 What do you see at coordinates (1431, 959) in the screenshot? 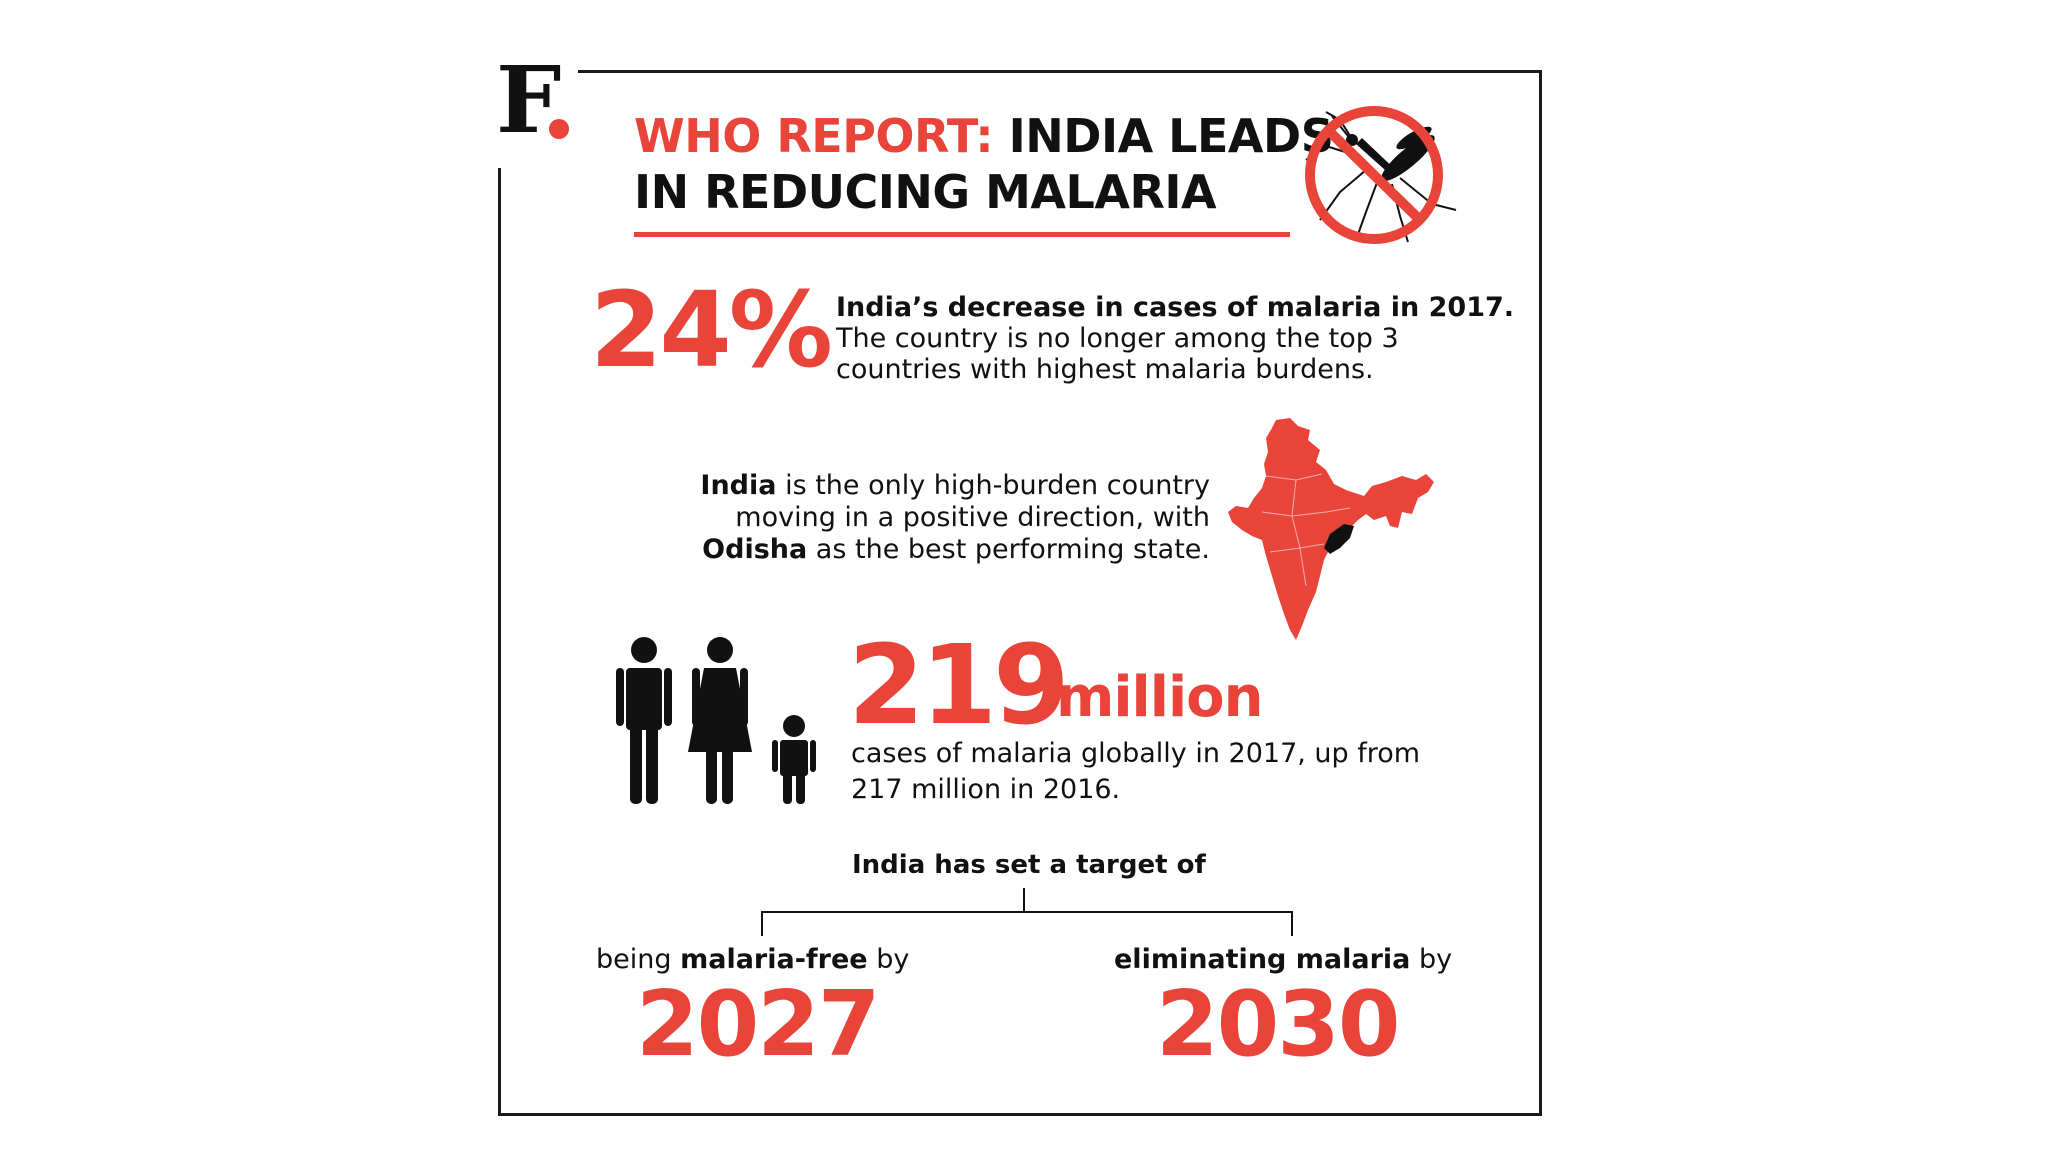
I see `target-right-post: by` at bounding box center [1431, 959].